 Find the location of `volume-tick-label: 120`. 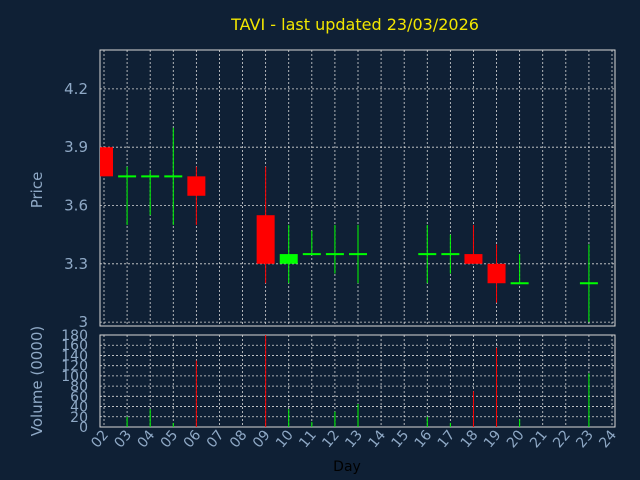

volume-tick-label: 120 is located at coordinates (74, 367).